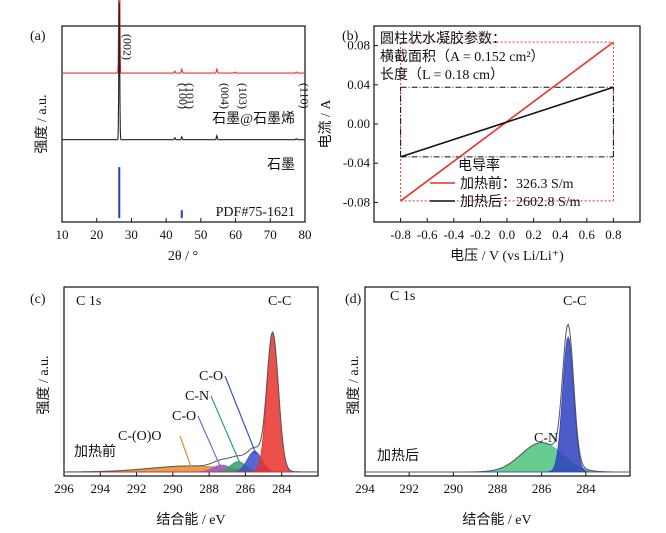  I want to click on panel-b-label: (b), so click(350, 36).